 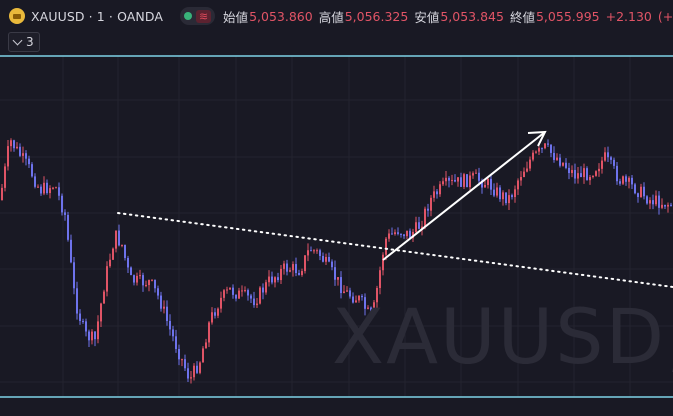 I want to click on open-label: 始値, so click(x=236, y=17).